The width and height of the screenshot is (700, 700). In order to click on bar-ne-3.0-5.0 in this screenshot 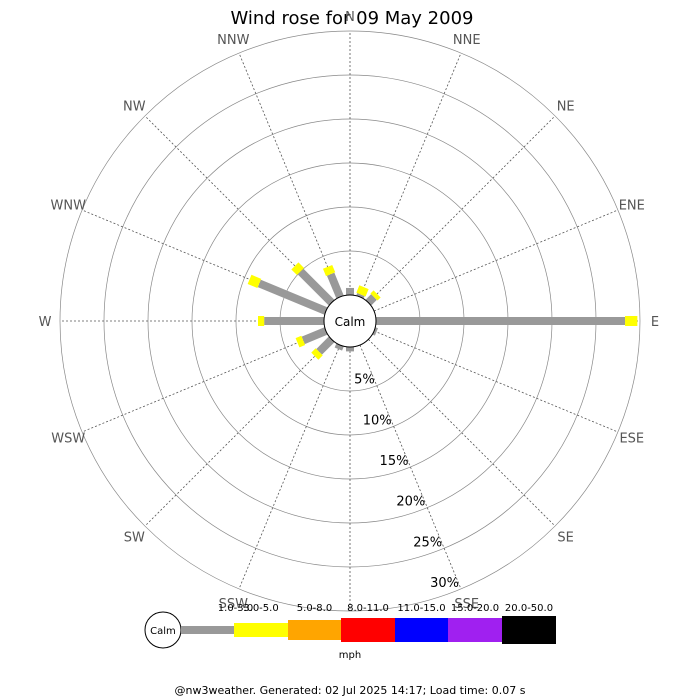, I will do `click(375, 295)`.